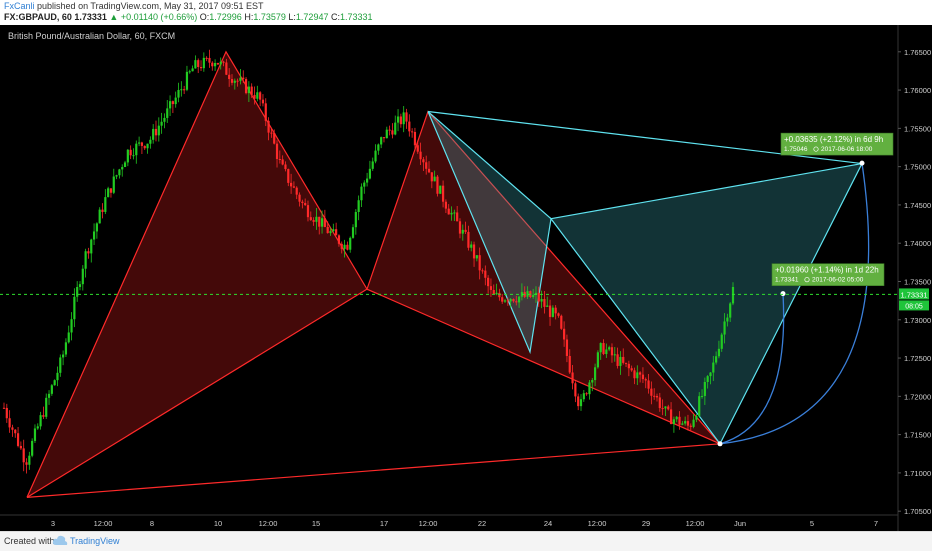 This screenshot has height=551, width=932. What do you see at coordinates (466, 541) in the screenshot?
I see `footer-bar: Created with TradingView` at bounding box center [466, 541].